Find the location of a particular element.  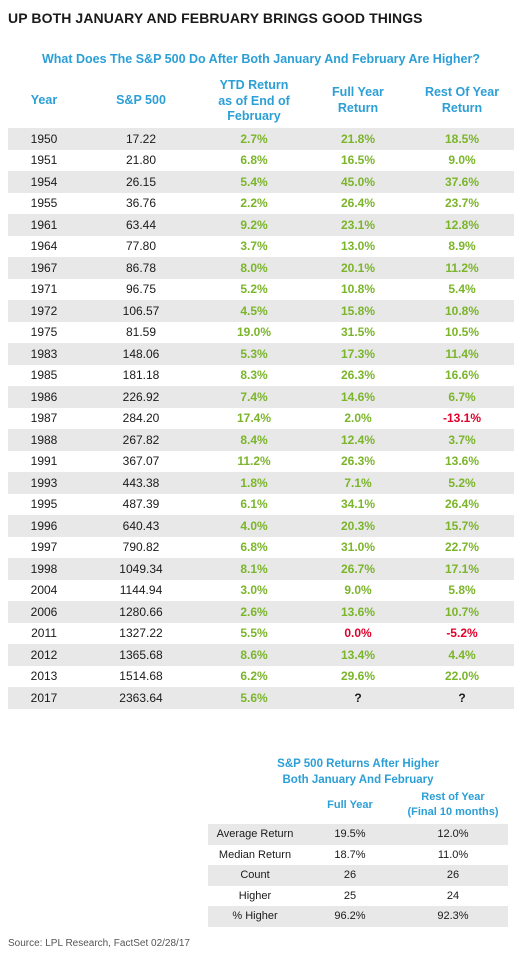

cell-ytd-return: 11.2% is located at coordinates (254, 461).